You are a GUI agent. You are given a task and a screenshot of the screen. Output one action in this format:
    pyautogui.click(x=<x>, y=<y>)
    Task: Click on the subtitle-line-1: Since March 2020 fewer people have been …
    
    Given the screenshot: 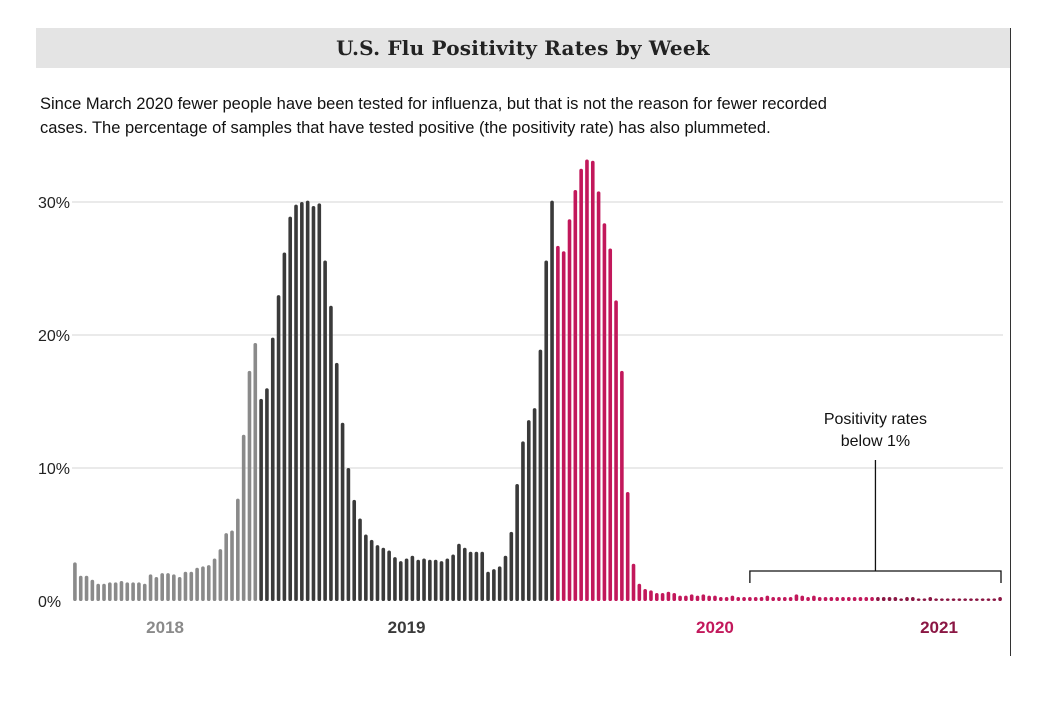 What is the action you would take?
    pyautogui.click(x=433, y=104)
    